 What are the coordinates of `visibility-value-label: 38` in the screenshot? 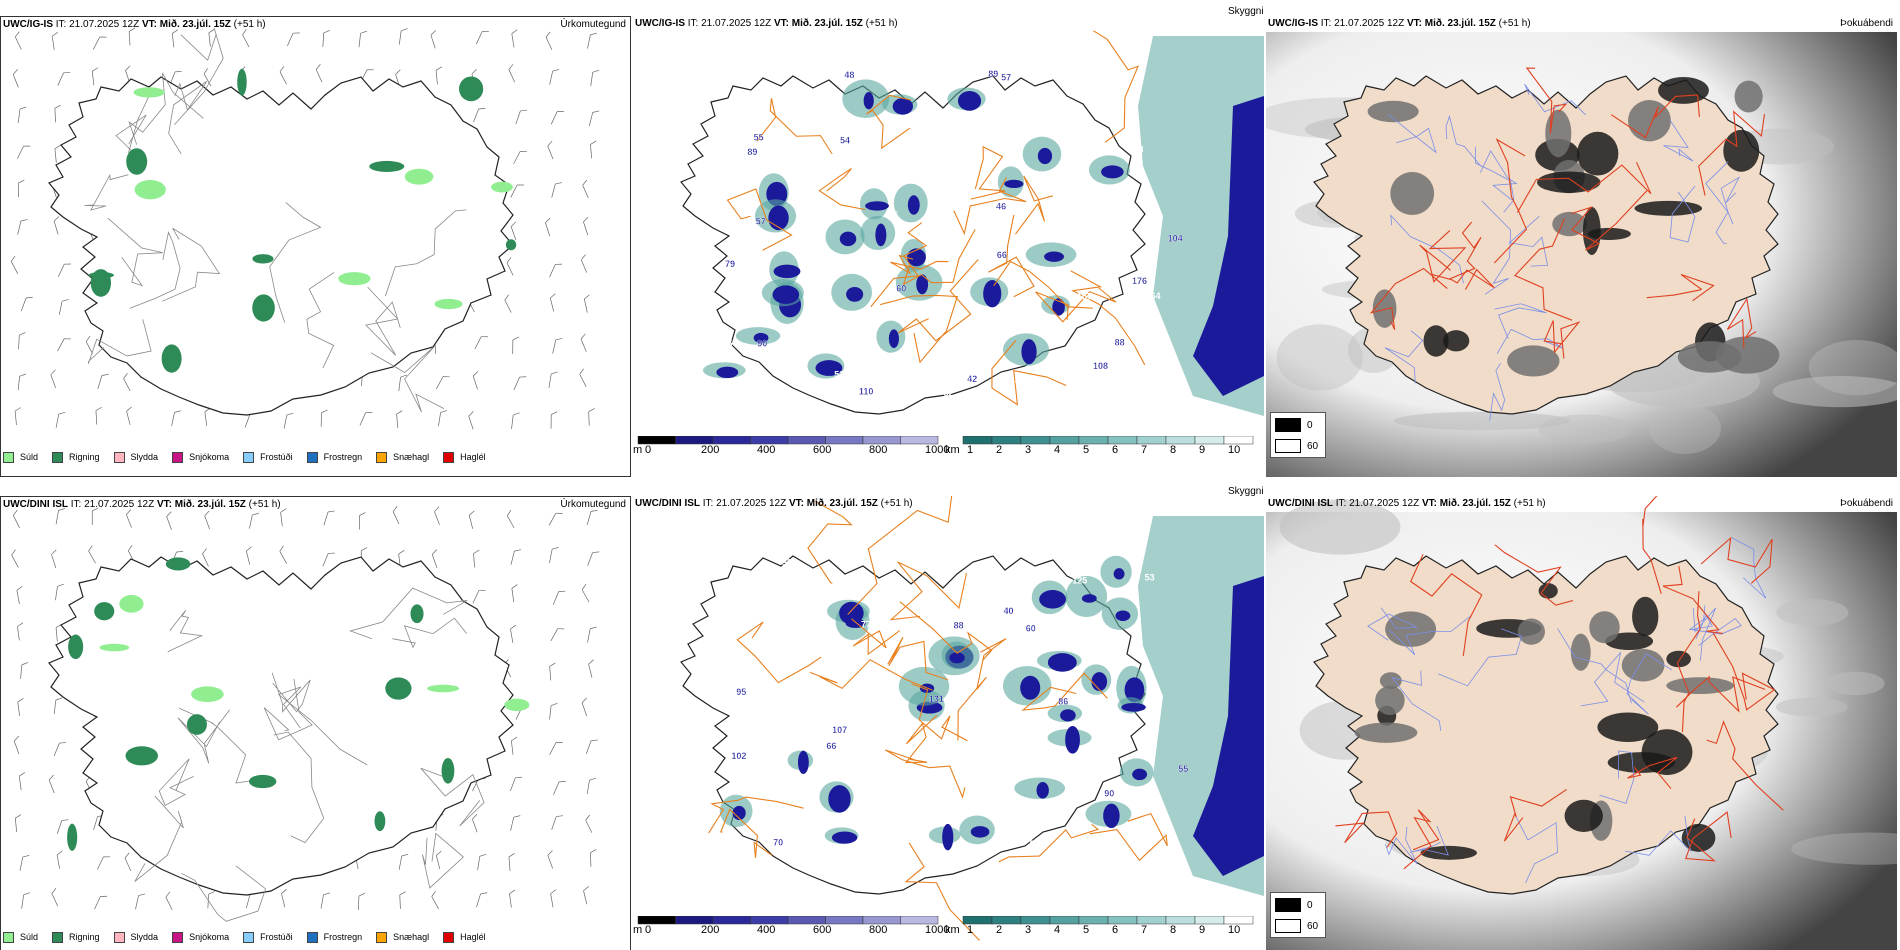 It's located at (1138, 150).